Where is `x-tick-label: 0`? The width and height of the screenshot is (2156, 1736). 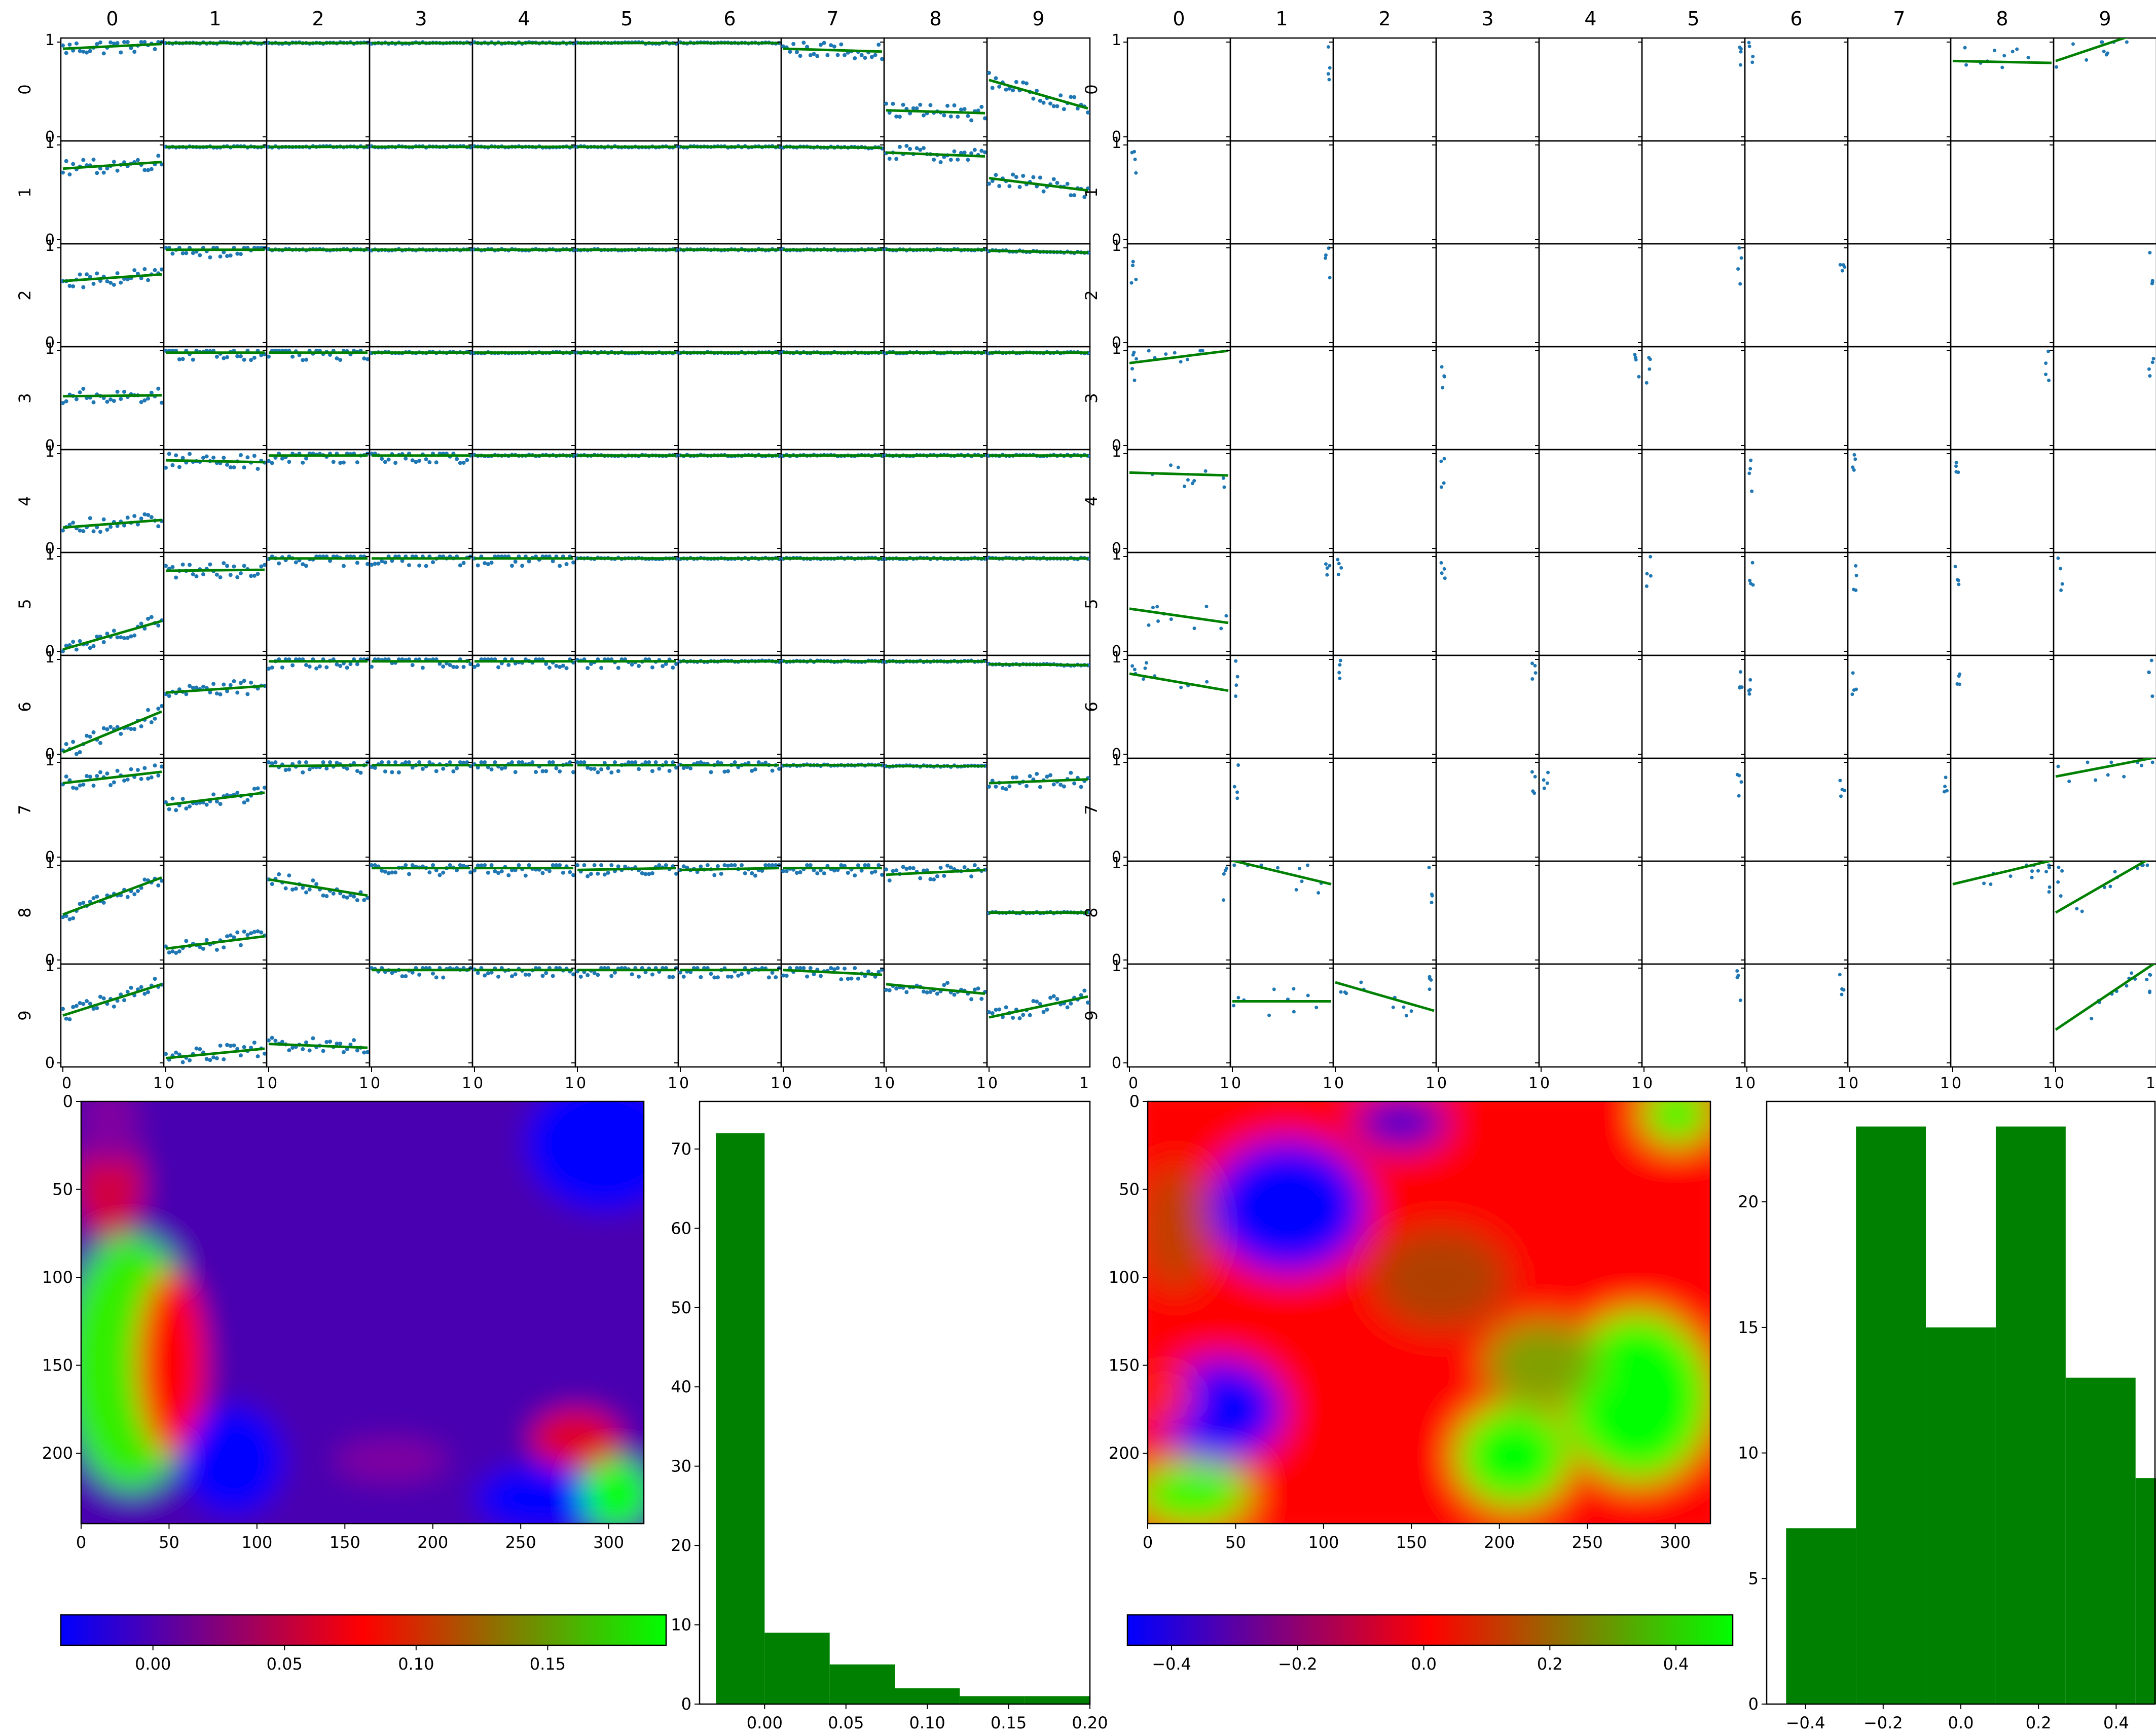
x-tick-label: 0 is located at coordinates (1148, 1542).